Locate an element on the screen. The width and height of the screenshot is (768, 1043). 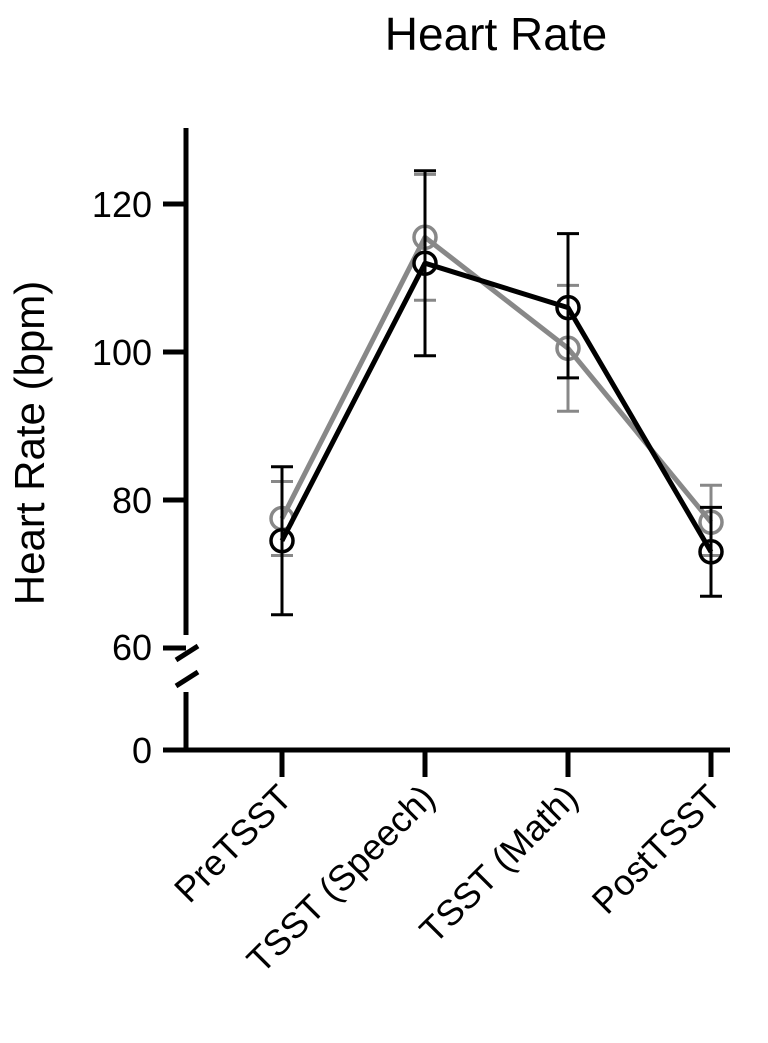
x-tick-label: PostTSST is located at coordinates (656, 849).